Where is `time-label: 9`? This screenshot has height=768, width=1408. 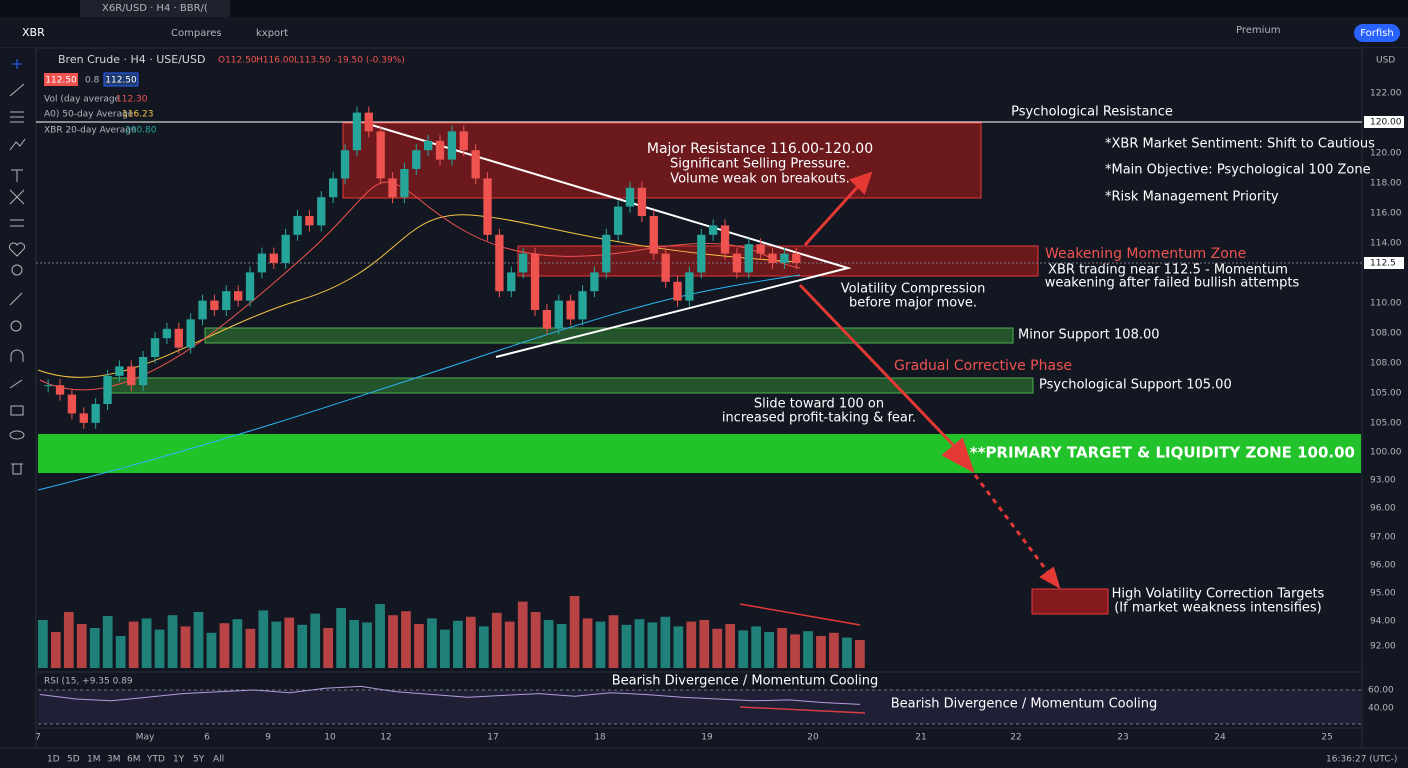 time-label: 9 is located at coordinates (268, 738).